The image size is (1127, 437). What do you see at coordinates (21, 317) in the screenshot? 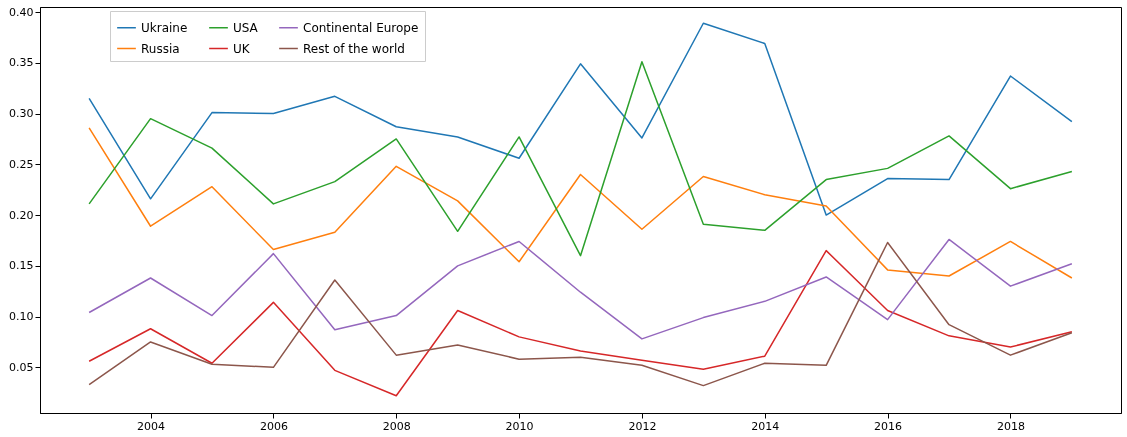
I see `y-tick-label: 0.10` at bounding box center [21, 317].